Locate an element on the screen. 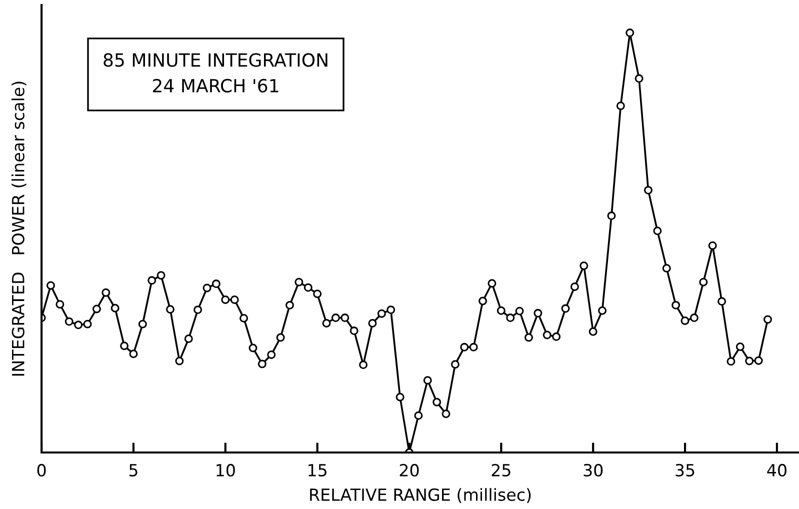 The width and height of the screenshot is (799, 509). y-axis-title: INTEGRATED POWER (linear scale) is located at coordinates (19, 229).